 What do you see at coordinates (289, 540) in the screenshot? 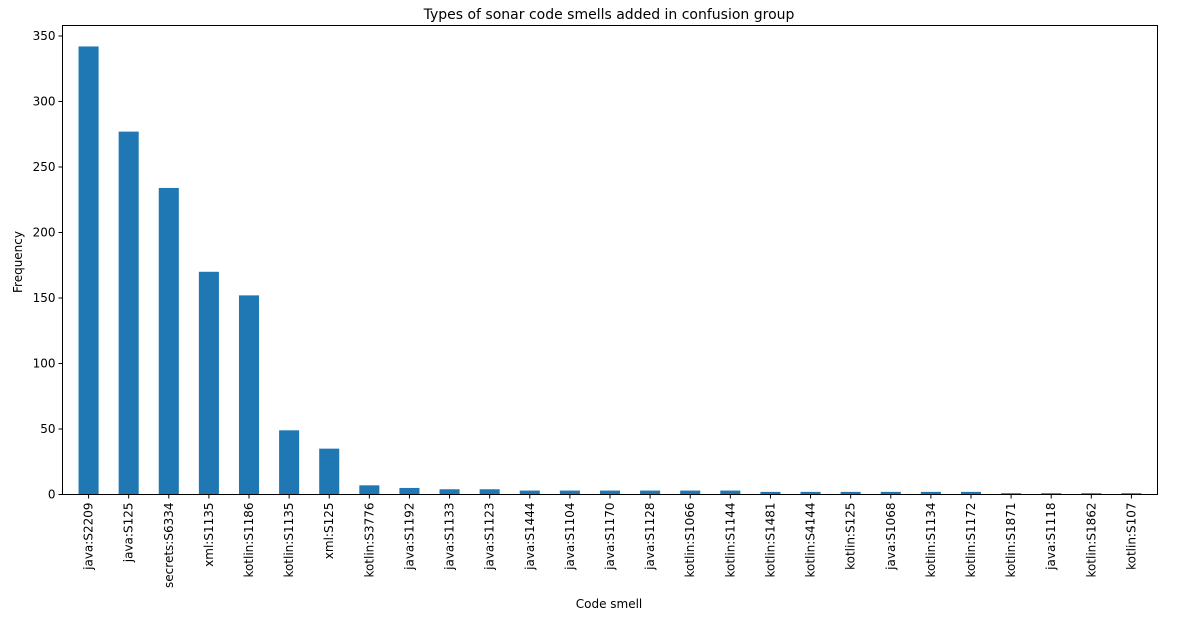
I see `x-tick-label: kotlin:S1135` at bounding box center [289, 540].